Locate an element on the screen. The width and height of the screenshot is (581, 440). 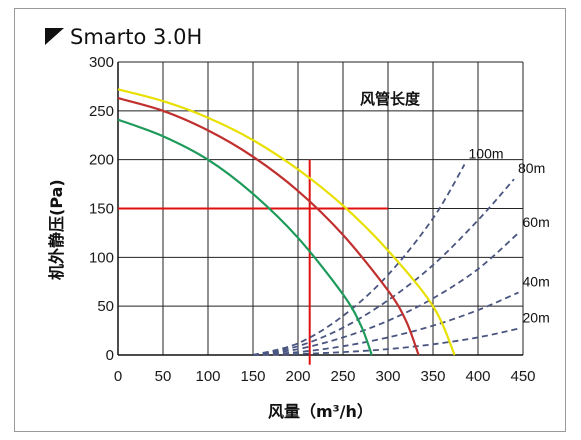
x-tick-label: 350 is located at coordinates (432, 376).